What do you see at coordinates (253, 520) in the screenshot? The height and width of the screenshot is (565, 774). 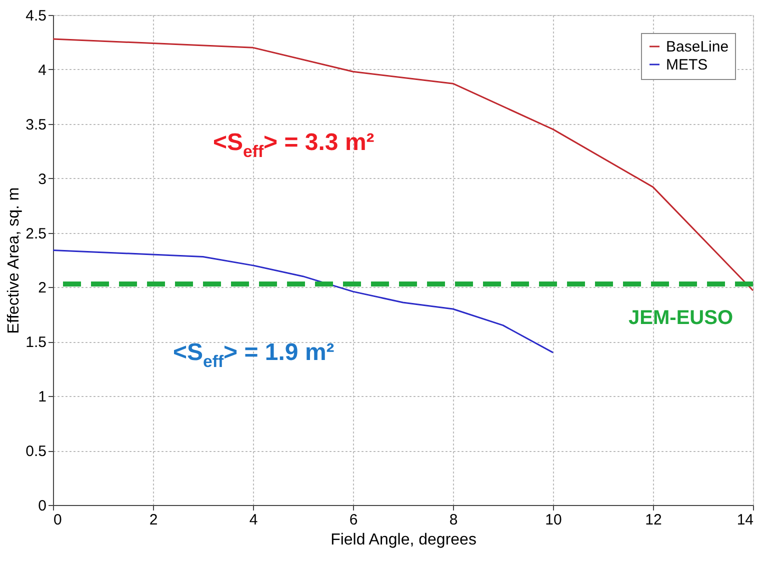 I see `x-tick-label: 4` at bounding box center [253, 520].